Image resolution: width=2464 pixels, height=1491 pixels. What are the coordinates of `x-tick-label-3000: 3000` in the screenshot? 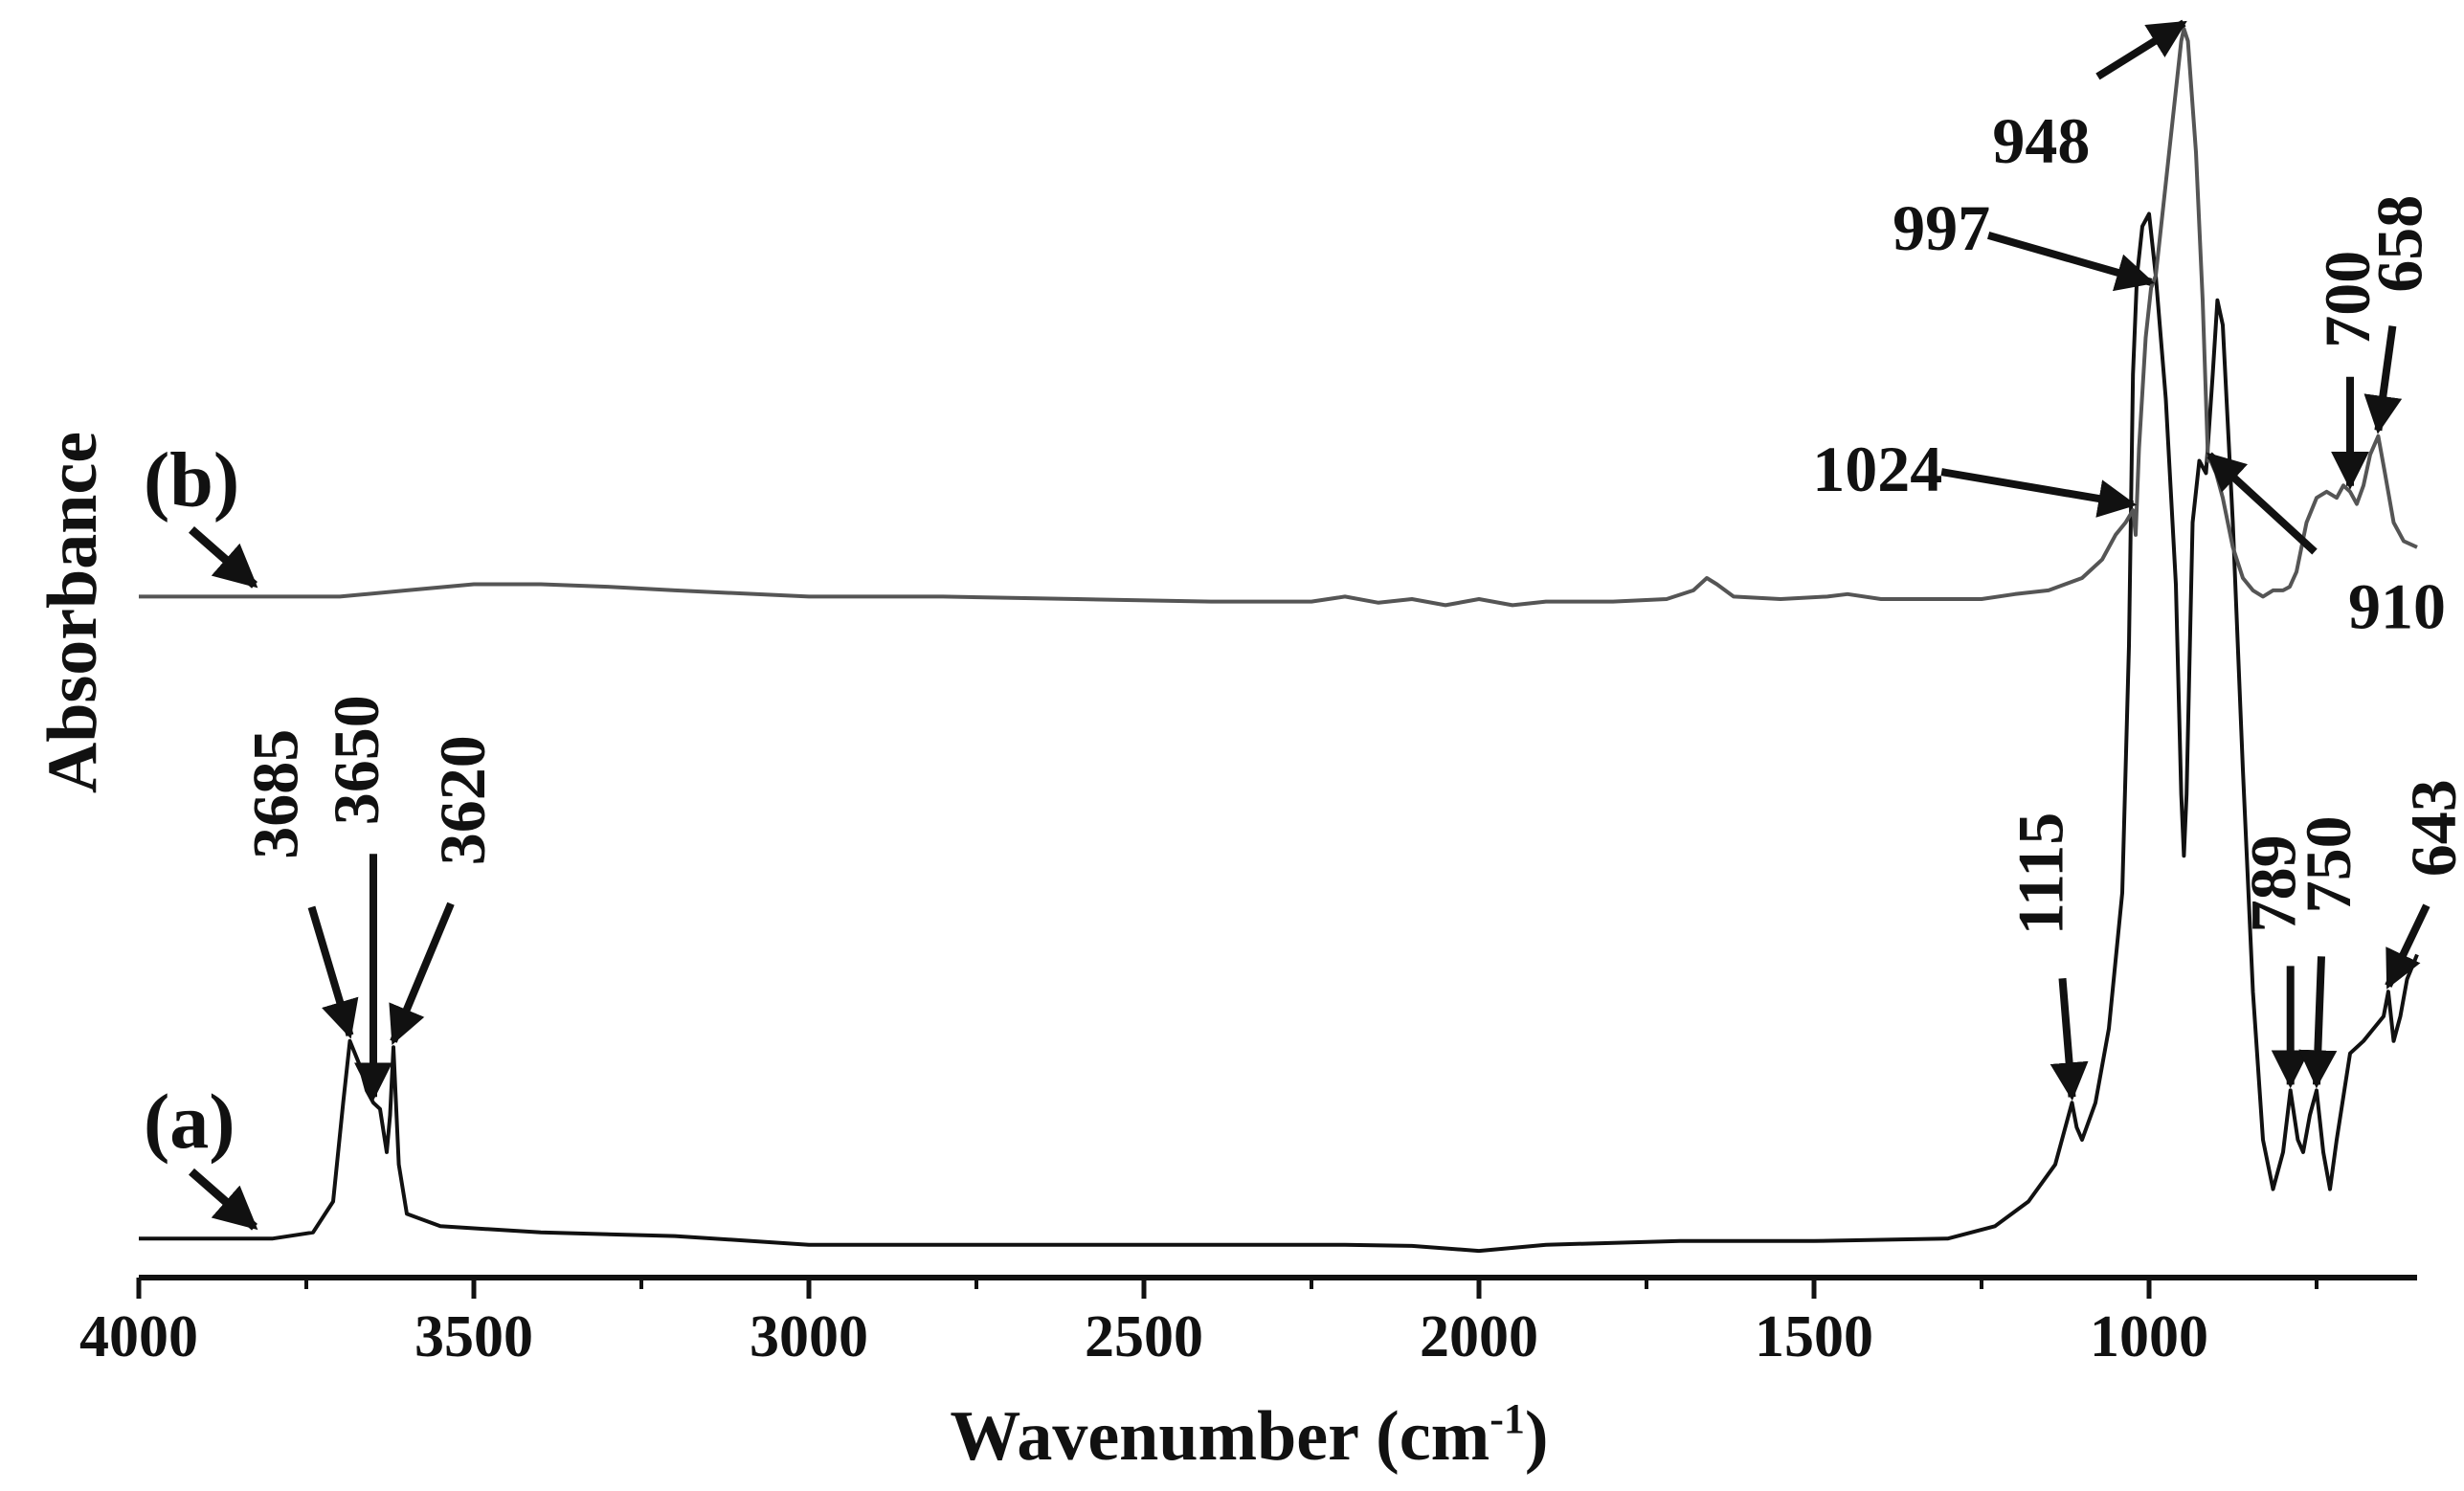 It's located at (809, 1336).